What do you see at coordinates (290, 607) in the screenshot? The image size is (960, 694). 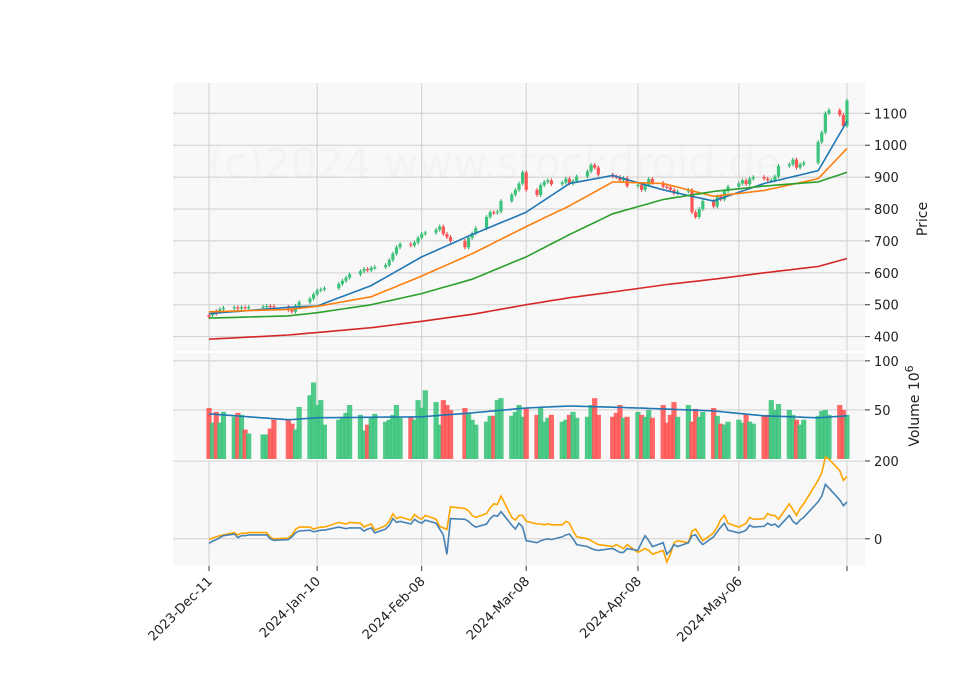 I see `x-tick-label: 2024-Jan-10` at bounding box center [290, 607].